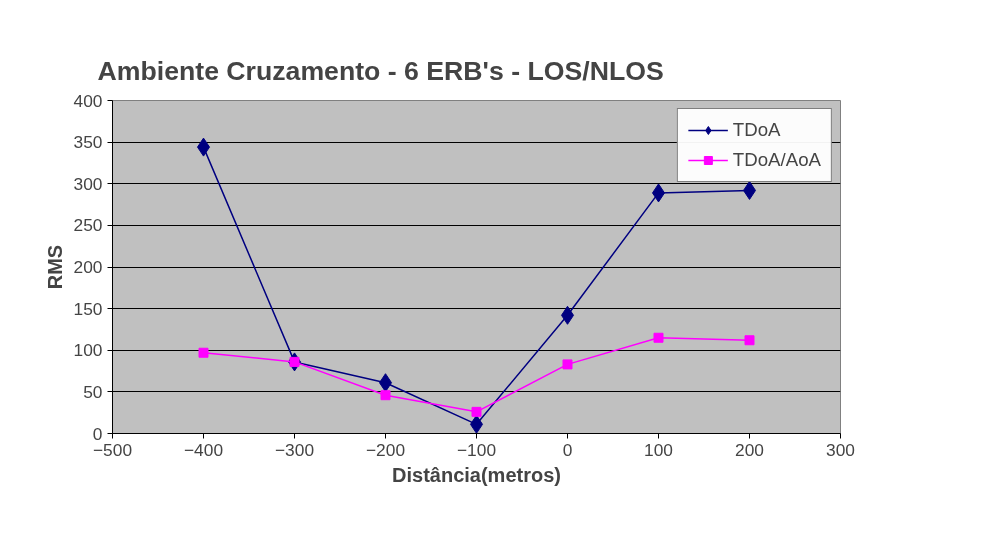 The image size is (1008, 533). Describe the element at coordinates (476, 474) in the screenshot. I see `x-axis-title: Distância(metros)` at that location.